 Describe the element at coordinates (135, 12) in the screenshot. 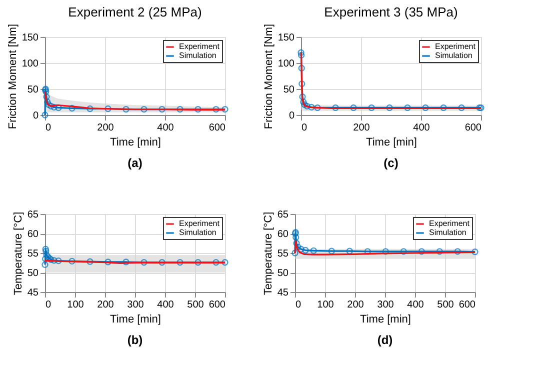

I see `chart-title: Experiment 2 (25 MPa)` at that location.